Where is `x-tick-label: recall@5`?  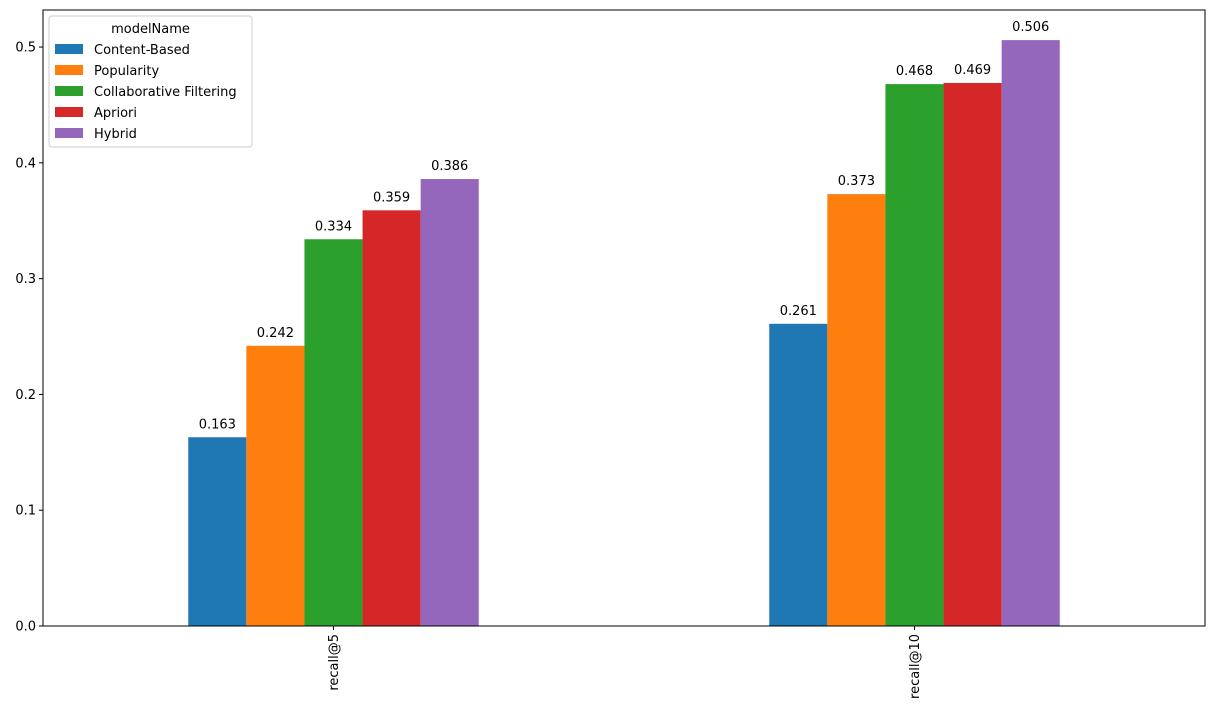
x-tick-label: recall@5 is located at coordinates (334, 662).